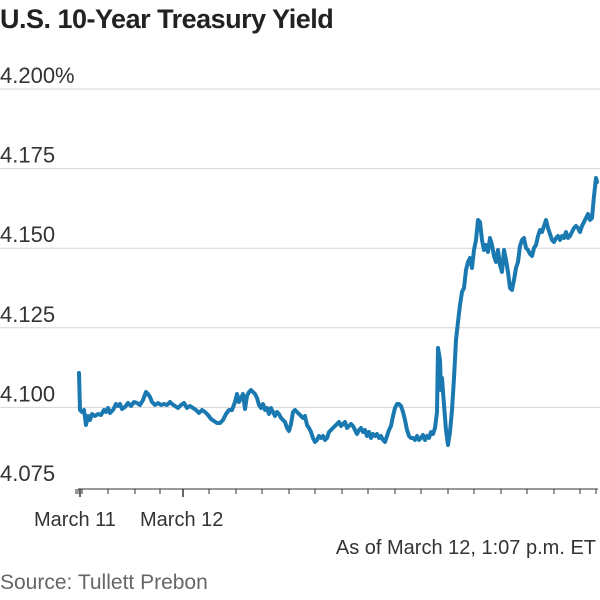 Image resolution: width=600 pixels, height=600 pixels. What do you see at coordinates (316, 509) in the screenshot?
I see `x-axis: March 11 March 12` at bounding box center [316, 509].